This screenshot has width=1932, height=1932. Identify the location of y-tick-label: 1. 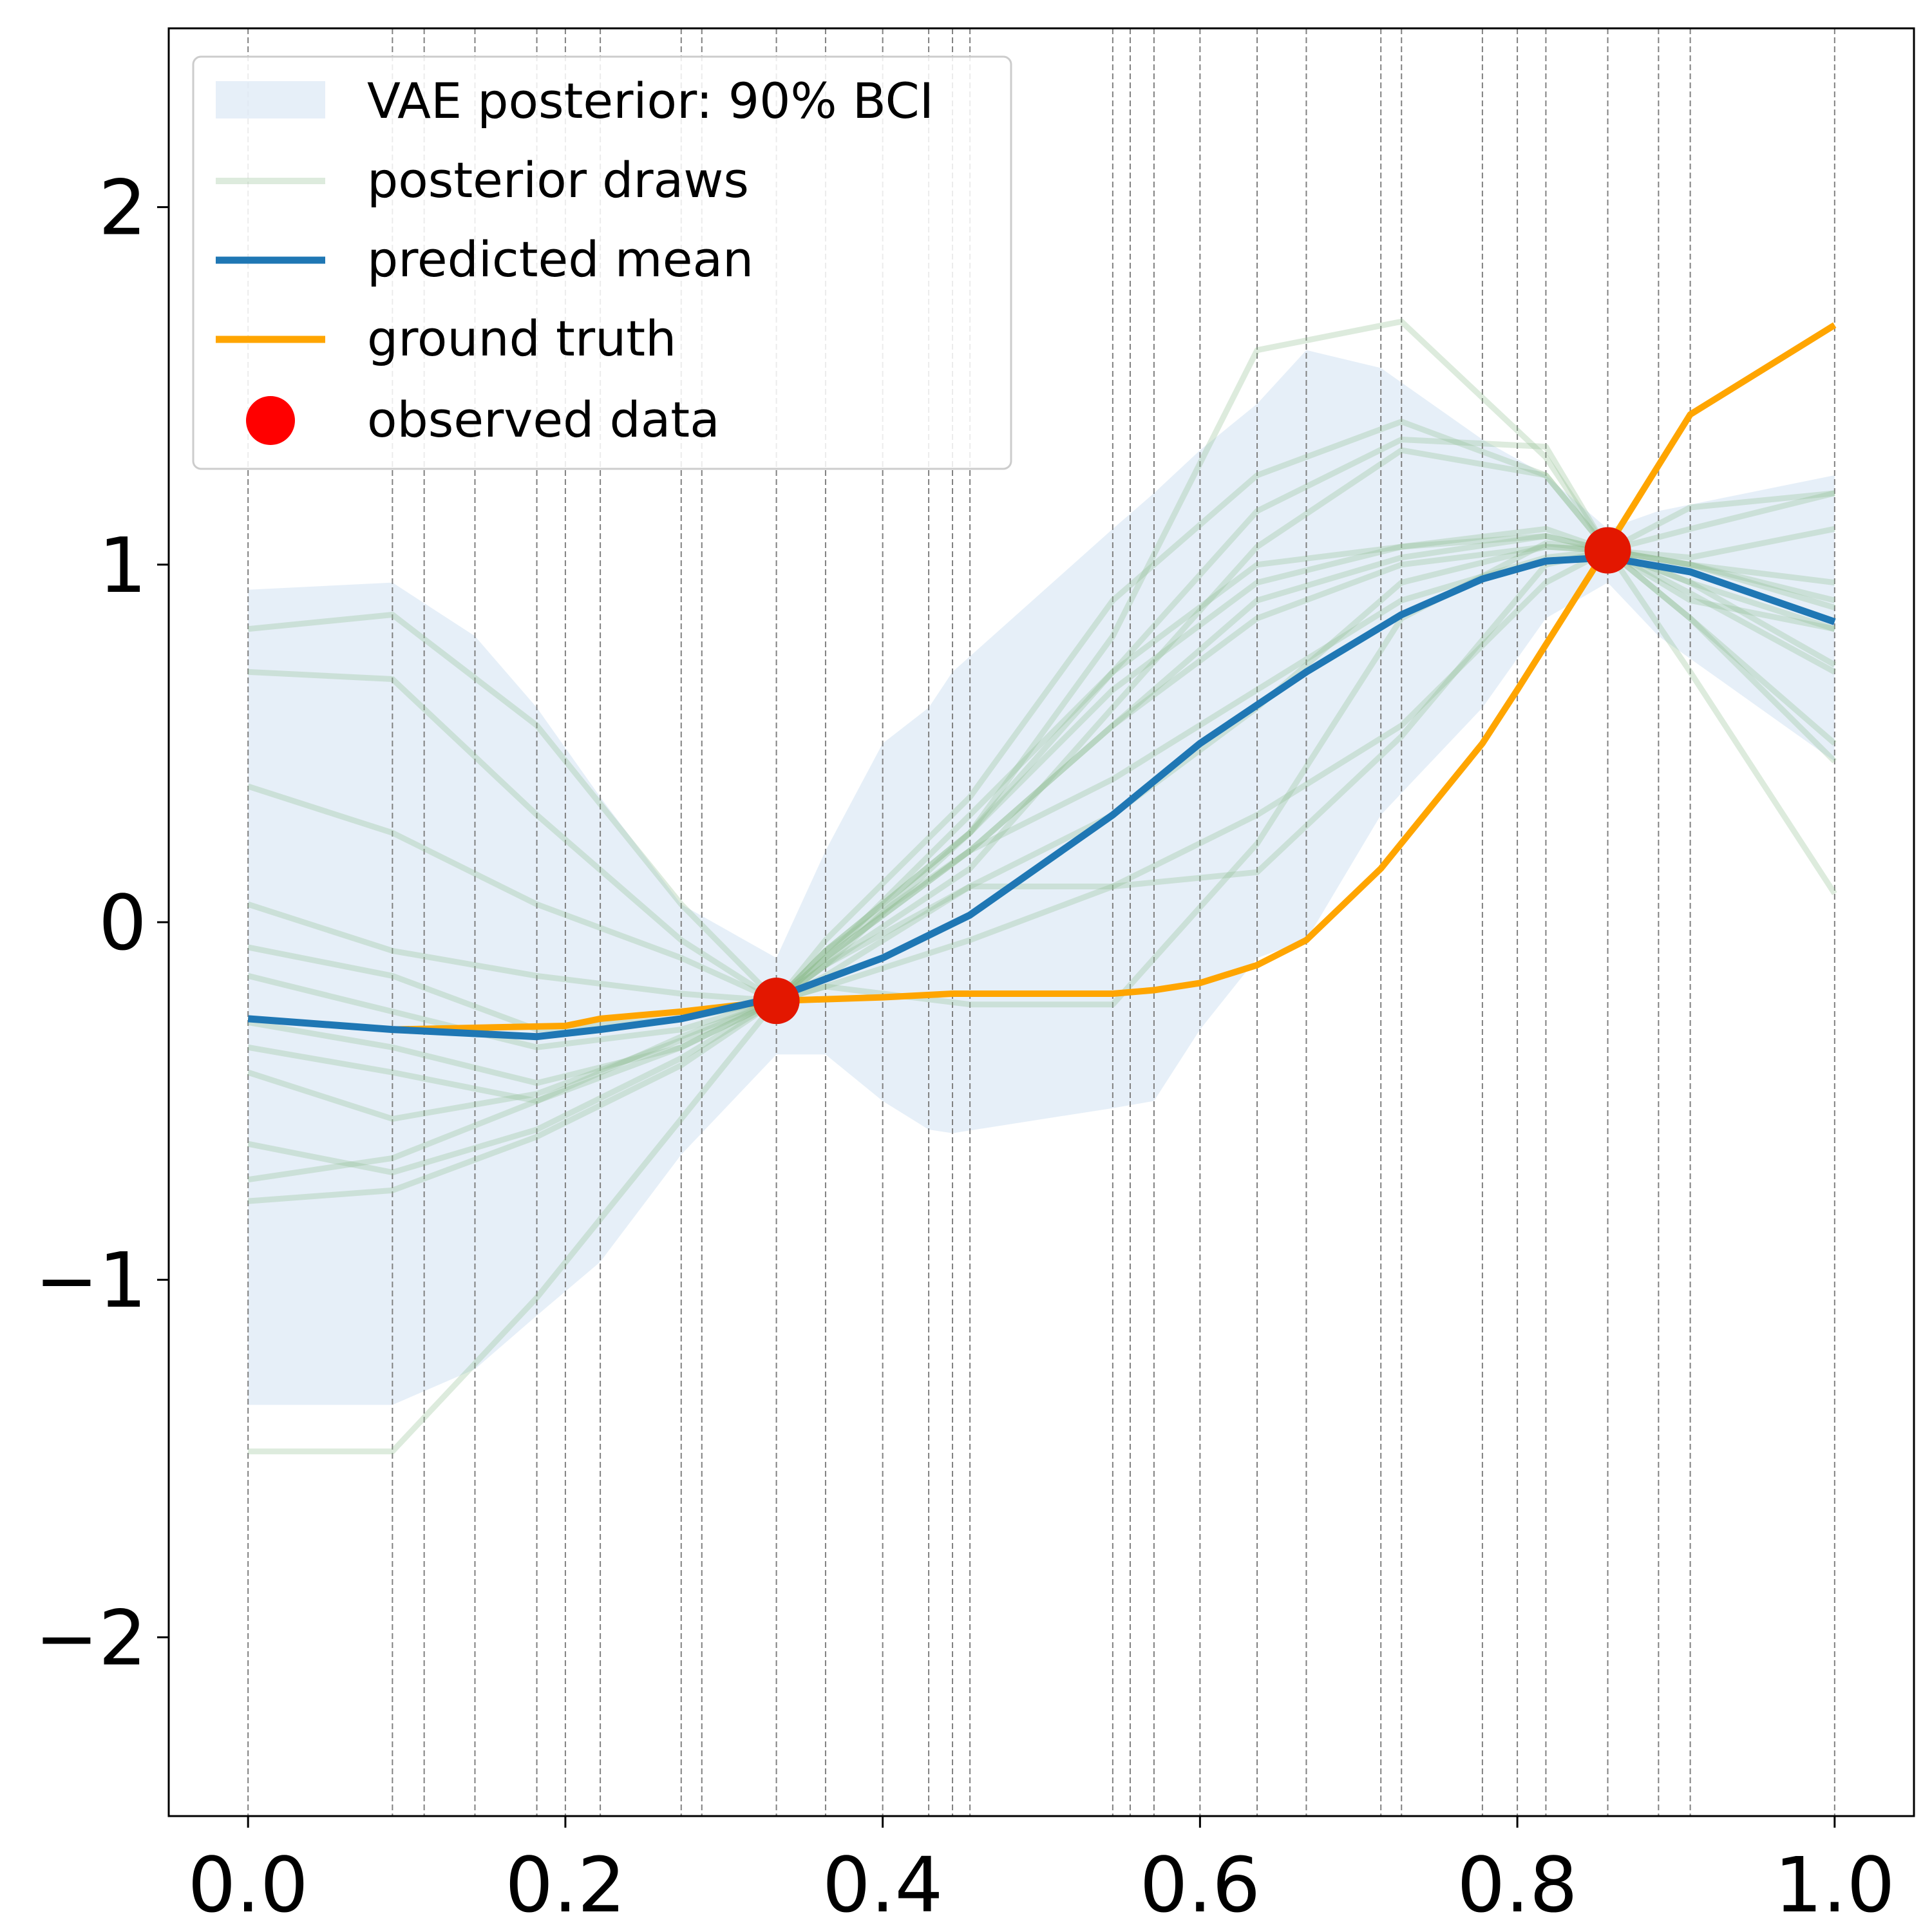
(123, 565).